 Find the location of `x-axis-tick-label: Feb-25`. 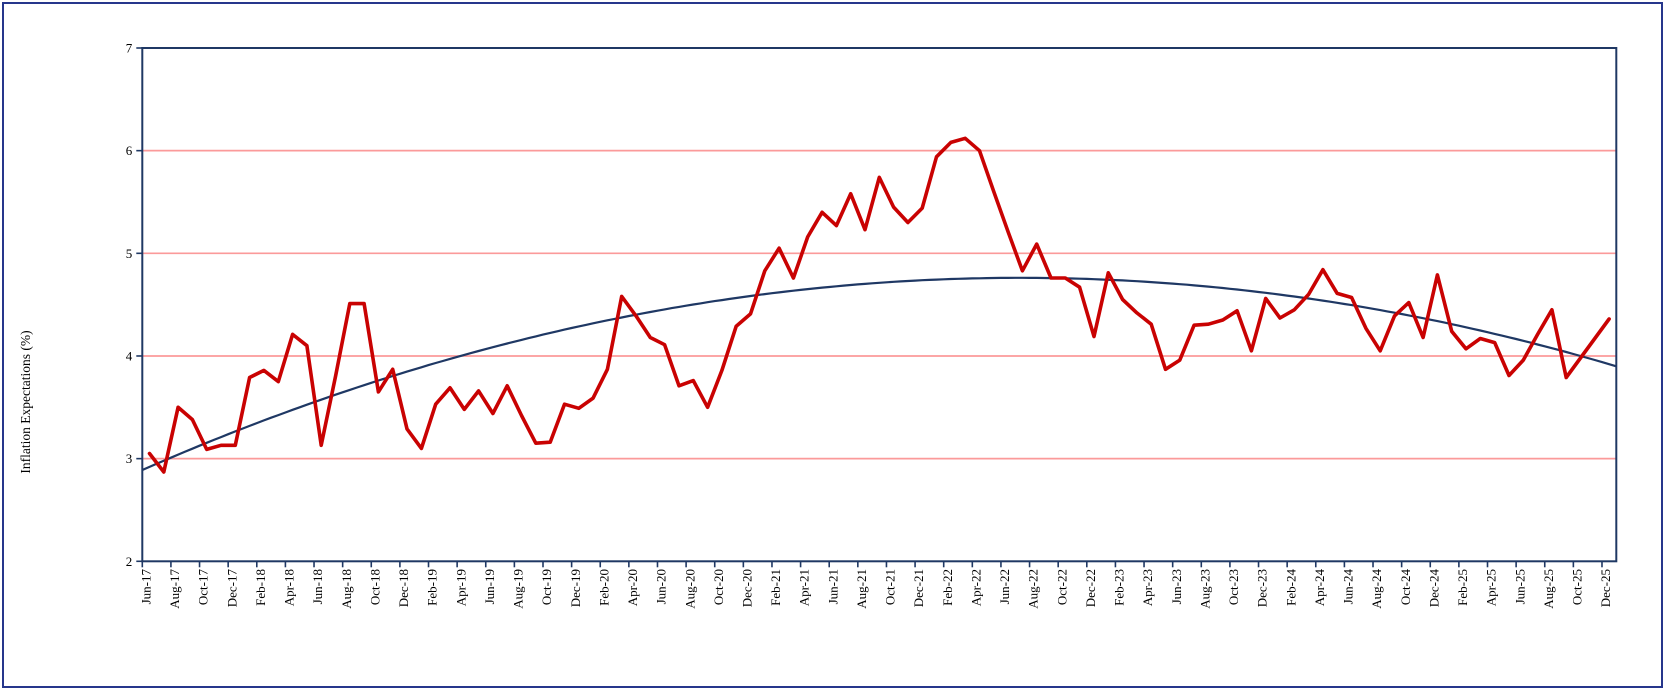

x-axis-tick-label: Feb-25 is located at coordinates (1462, 587).